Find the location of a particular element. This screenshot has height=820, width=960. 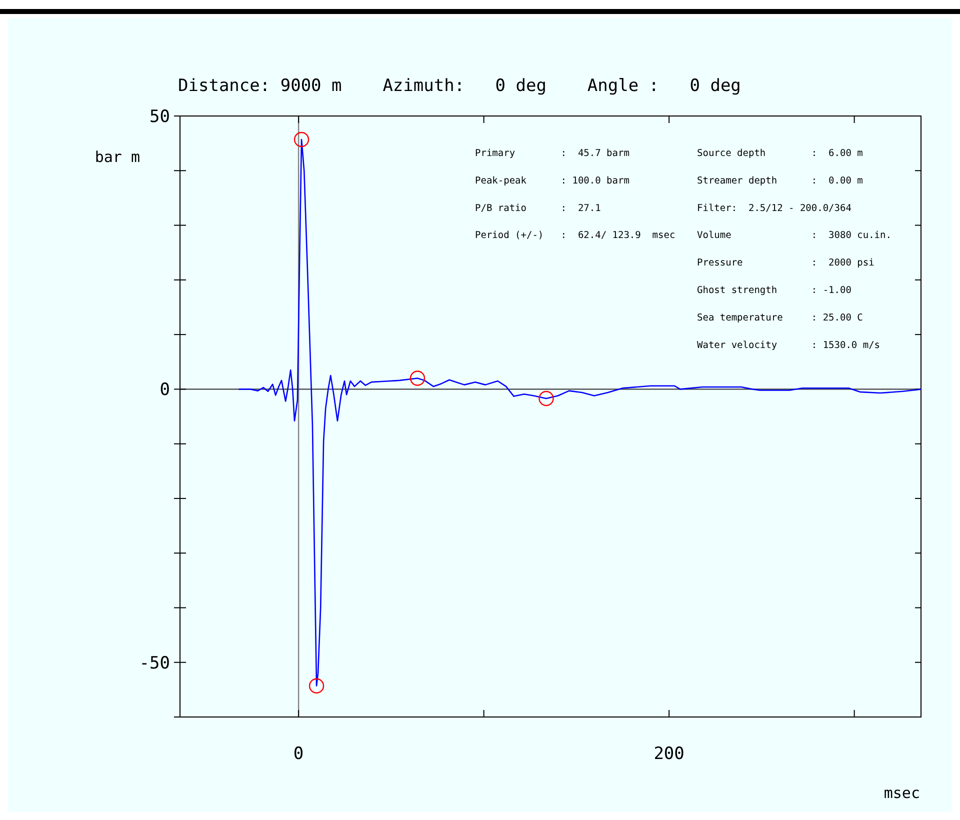

chart-title: Distance: 9000 m Azimuth: 0 deg Angle : 0 deg is located at coordinates (459, 86).